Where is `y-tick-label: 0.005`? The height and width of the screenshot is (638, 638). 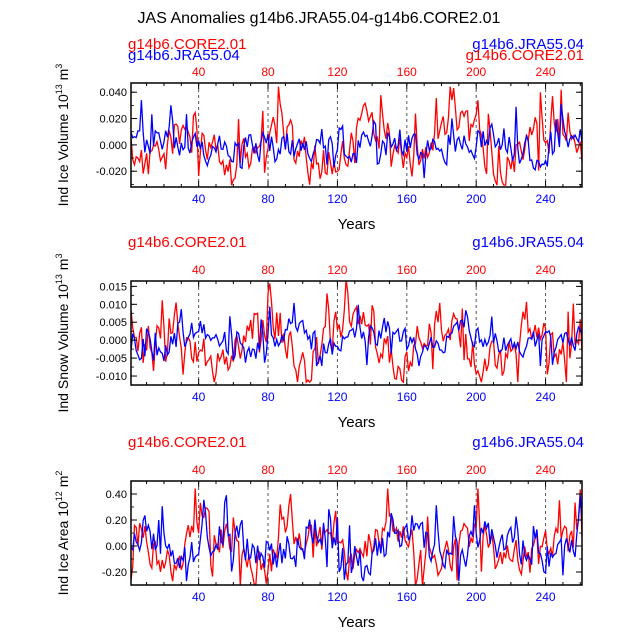 y-tick-label: 0.005 is located at coordinates (113, 323).